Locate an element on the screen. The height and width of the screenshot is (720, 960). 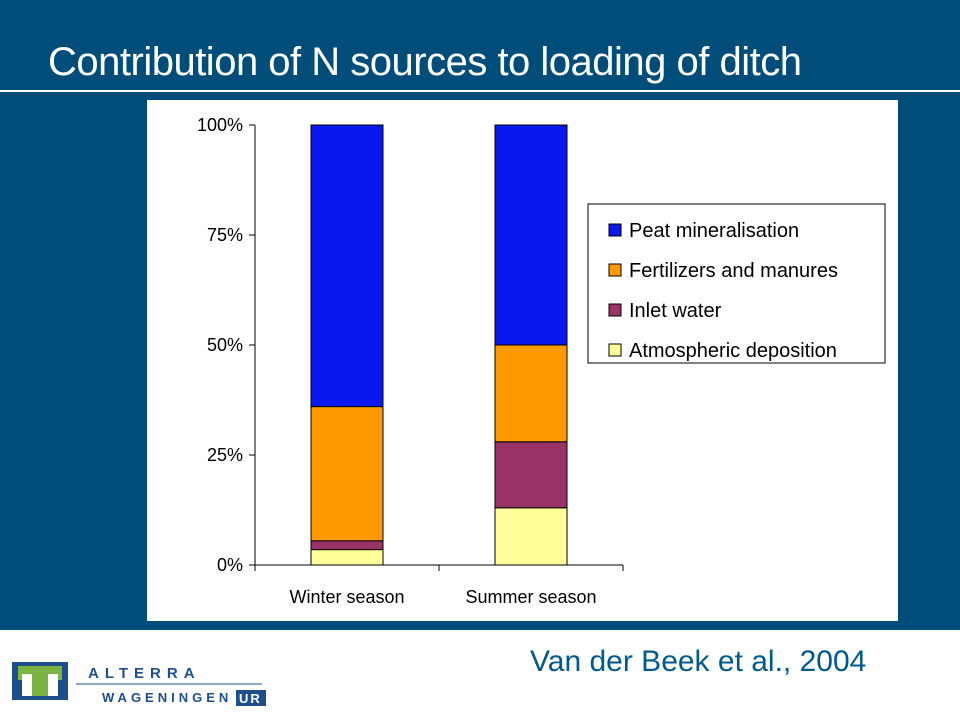
legend-label: Peat mineralisation is located at coordinates (714, 231).